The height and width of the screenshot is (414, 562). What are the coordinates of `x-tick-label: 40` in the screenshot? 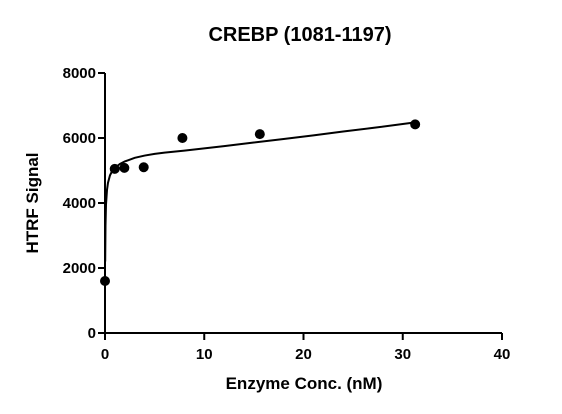 It's located at (502, 354).